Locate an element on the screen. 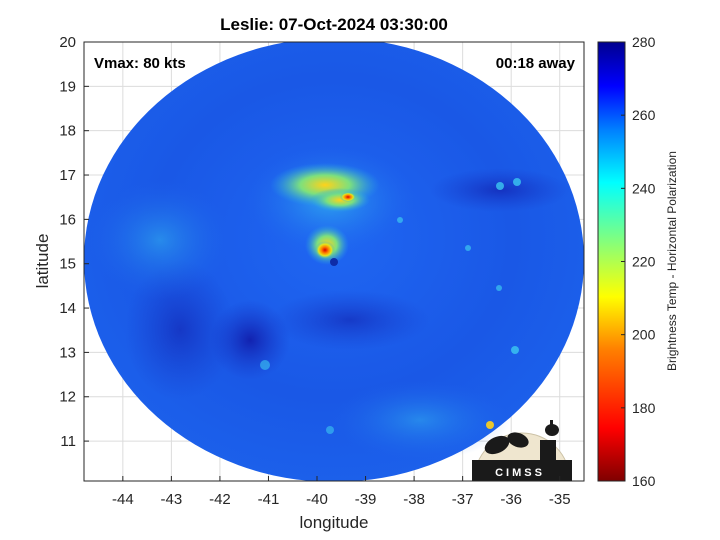  x-tick-label: -44 is located at coordinates (123, 499).